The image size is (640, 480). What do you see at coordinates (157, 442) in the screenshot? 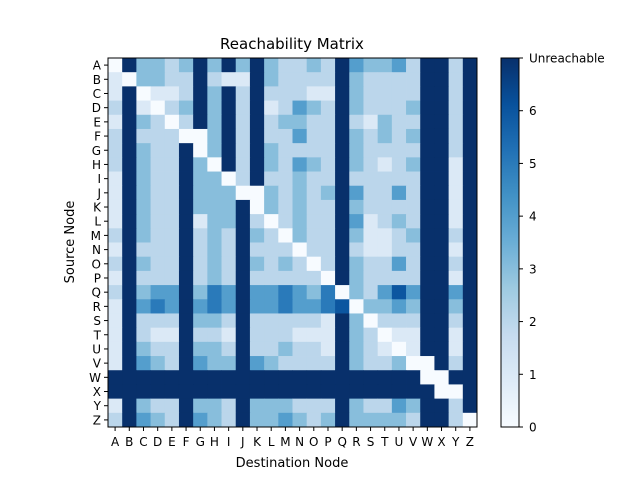
I see `x-tick-label: D` at bounding box center [157, 442].